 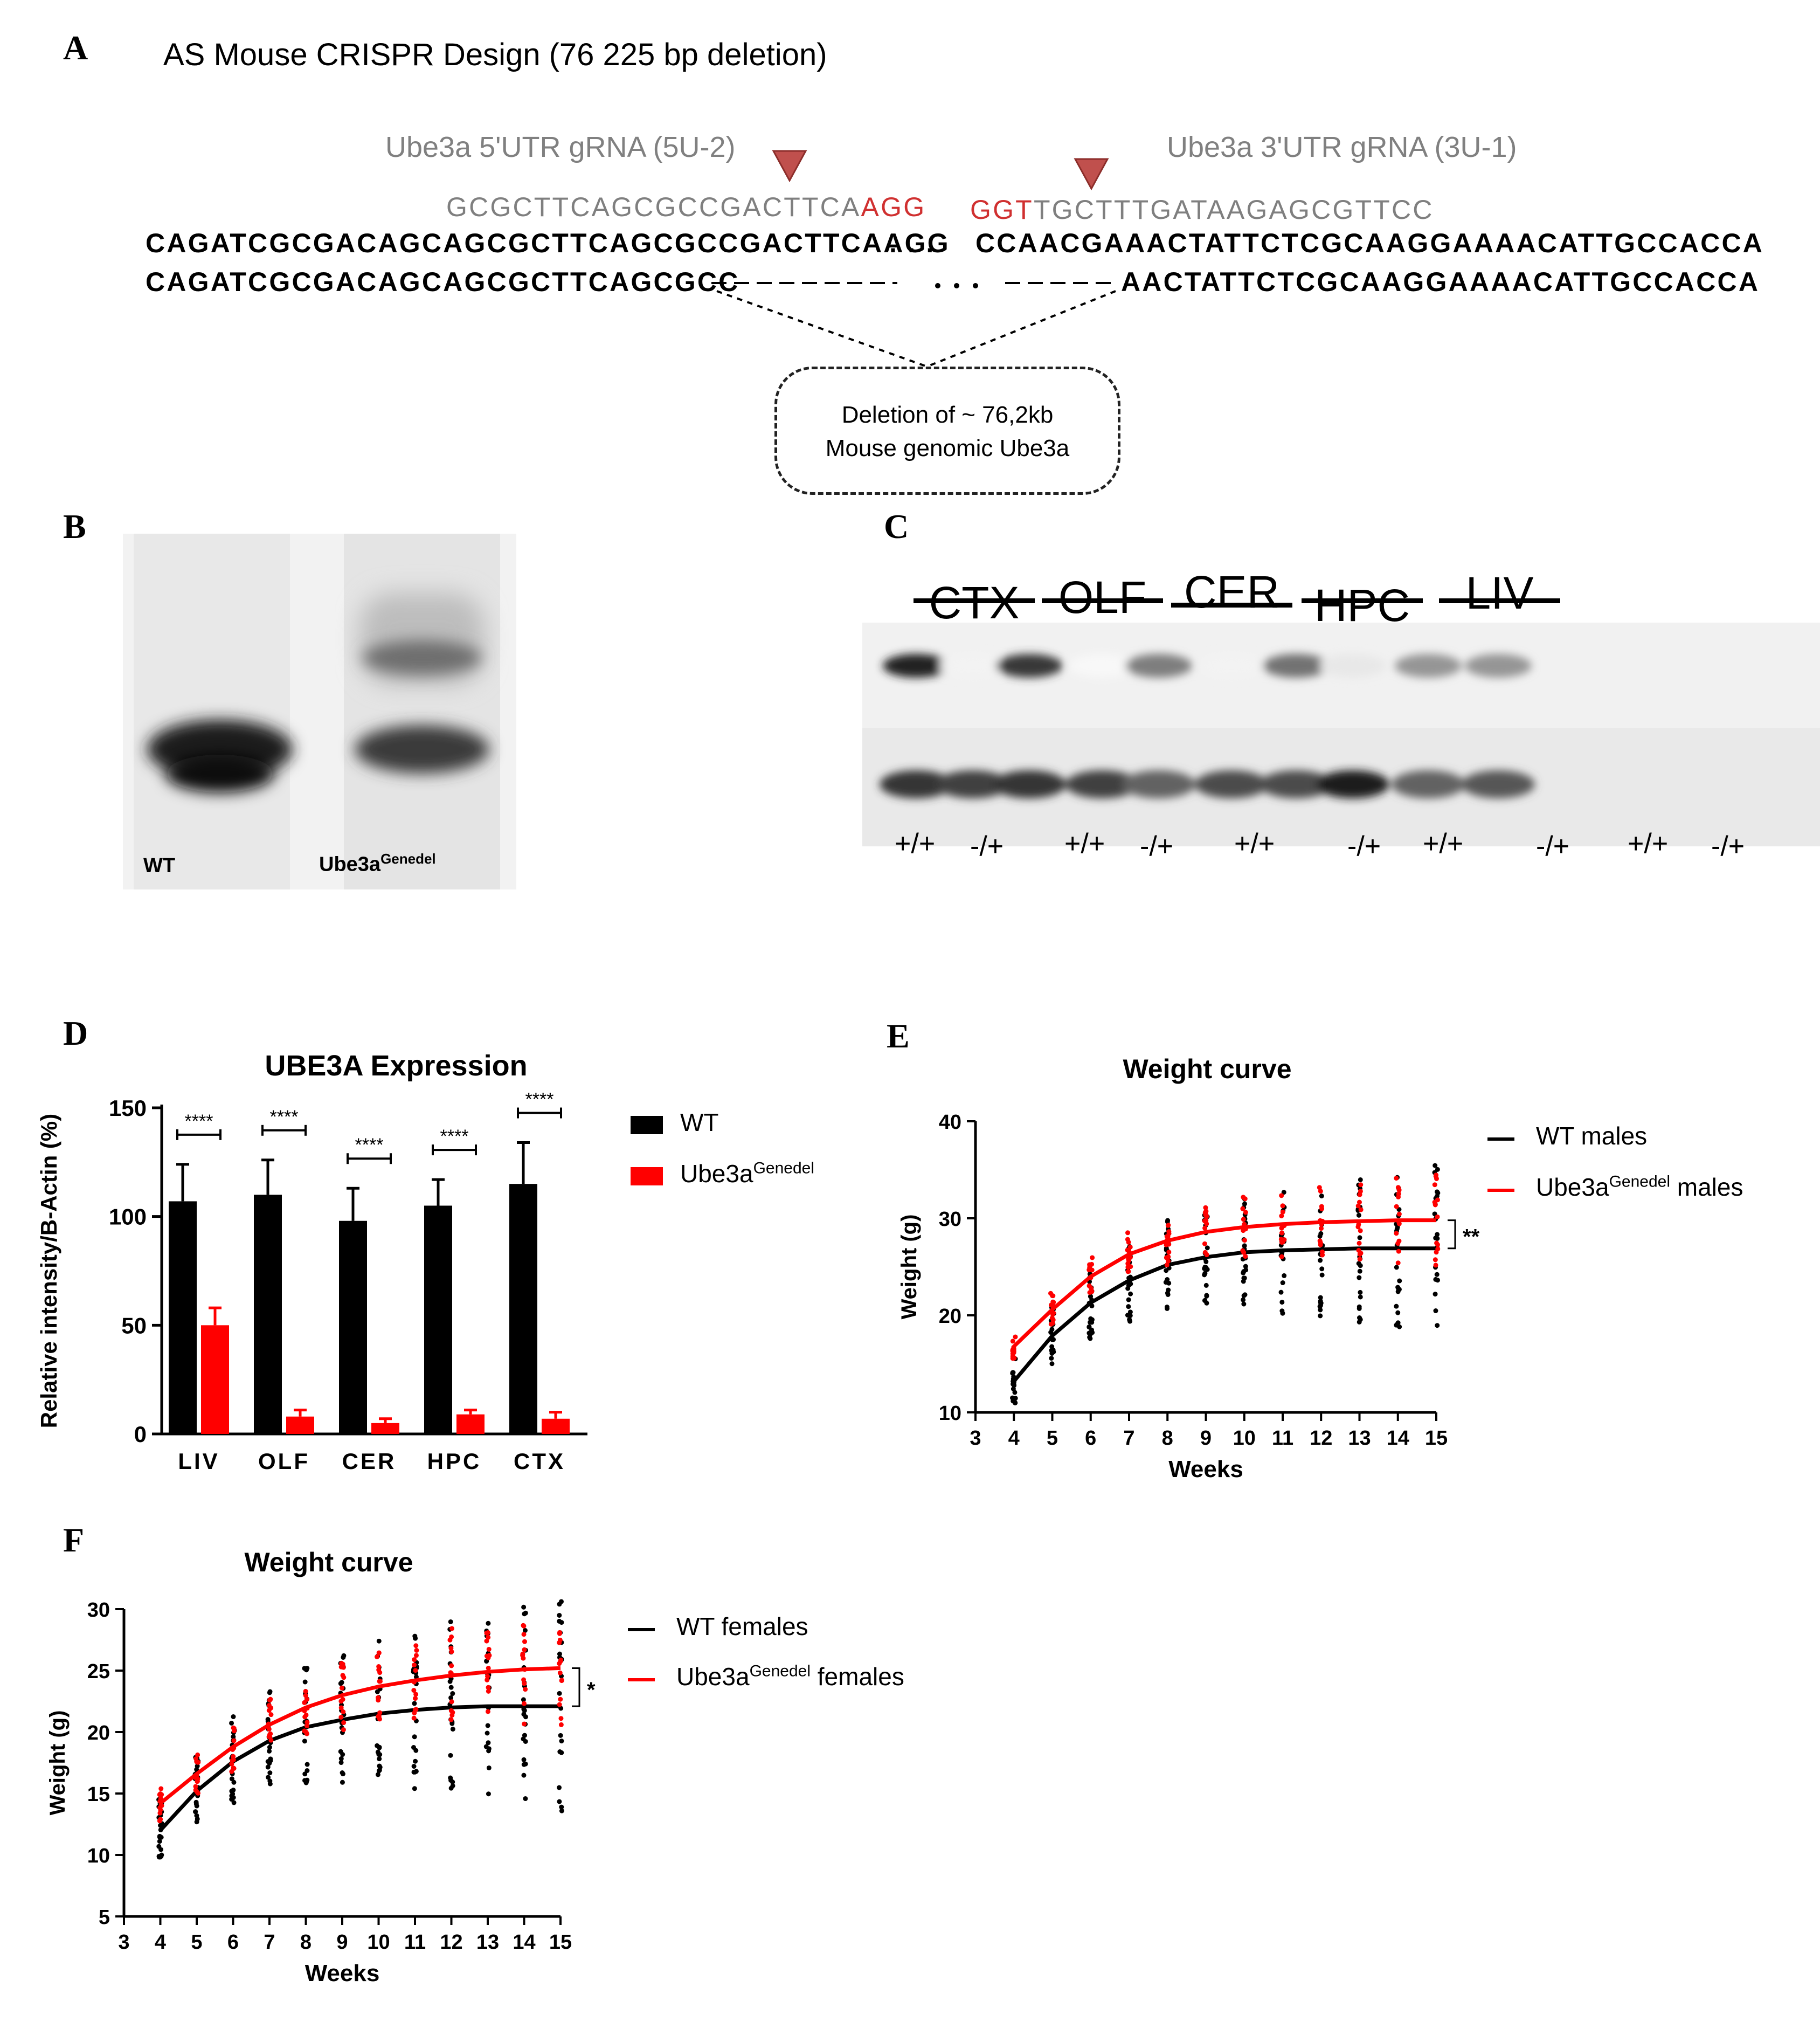 What do you see at coordinates (415, 1942) in the screenshot?
I see `chart-f-xtick-label: 11` at bounding box center [415, 1942].